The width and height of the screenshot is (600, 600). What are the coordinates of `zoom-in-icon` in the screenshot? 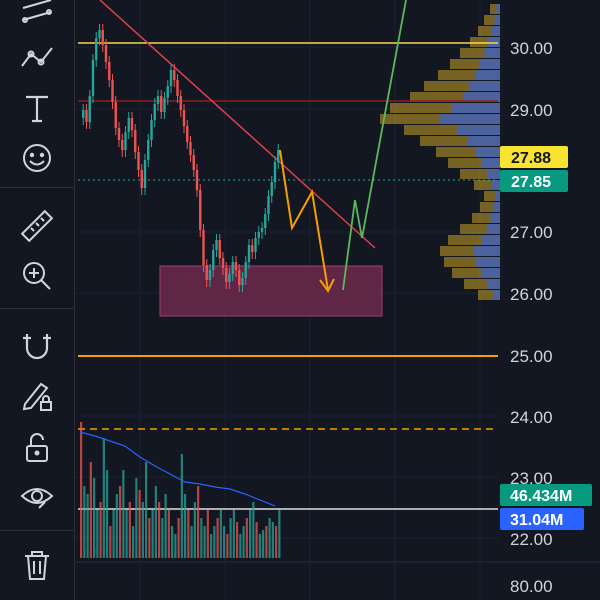 It's located at (37, 276).